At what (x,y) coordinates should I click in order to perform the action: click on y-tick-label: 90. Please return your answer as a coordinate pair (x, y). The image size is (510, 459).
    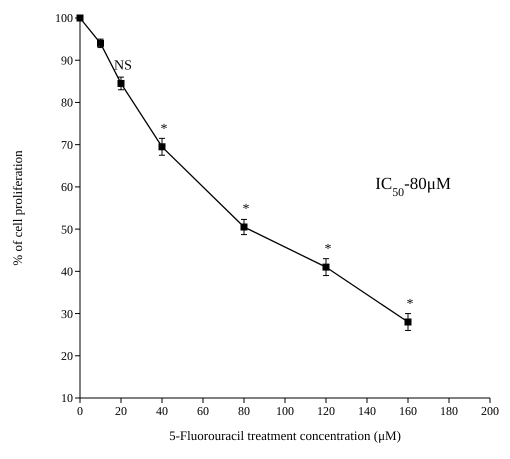
    Looking at the image, I should click on (67, 60).